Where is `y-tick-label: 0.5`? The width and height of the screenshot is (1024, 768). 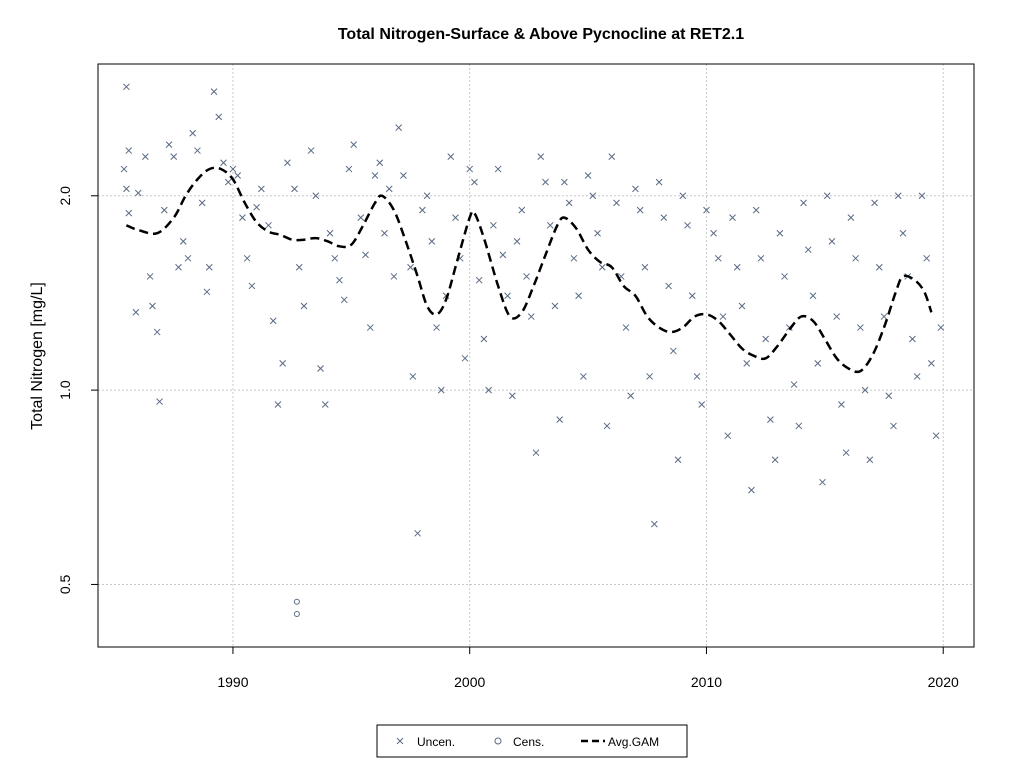 y-tick-label: 0.5 is located at coordinates (65, 584).